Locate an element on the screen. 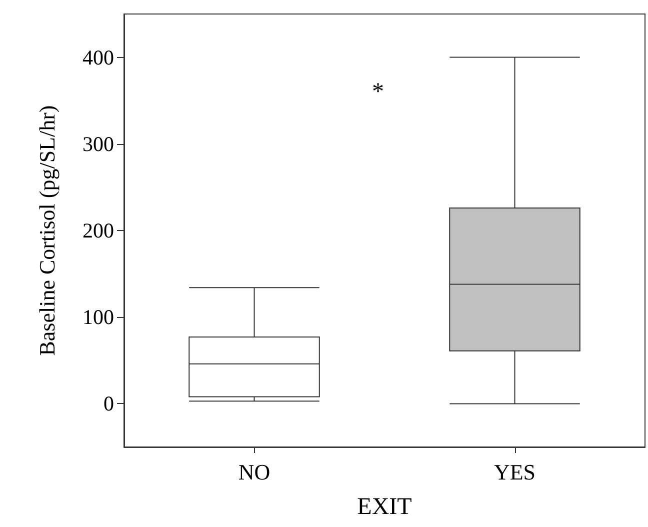 The image size is (648, 527). y-tick-label: 300 is located at coordinates (98, 144).